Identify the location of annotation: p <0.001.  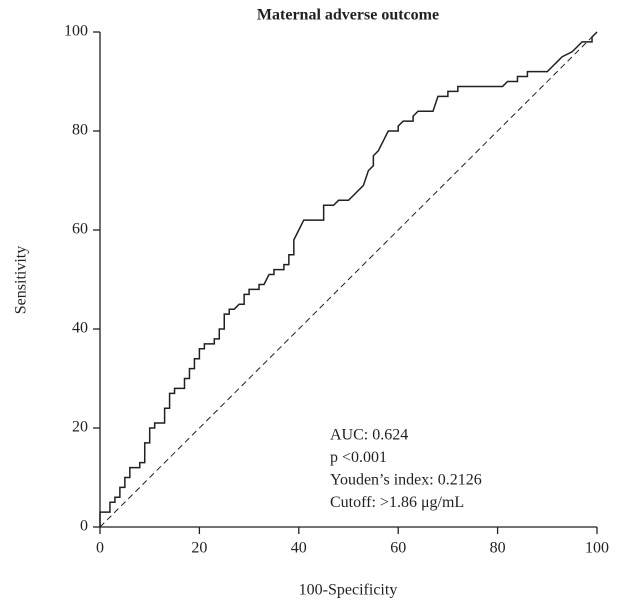
(358, 457).